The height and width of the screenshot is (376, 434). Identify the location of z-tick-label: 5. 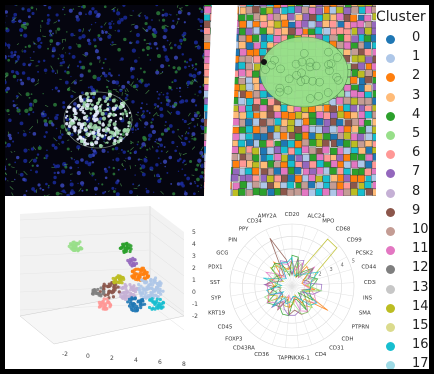
(194, 232).